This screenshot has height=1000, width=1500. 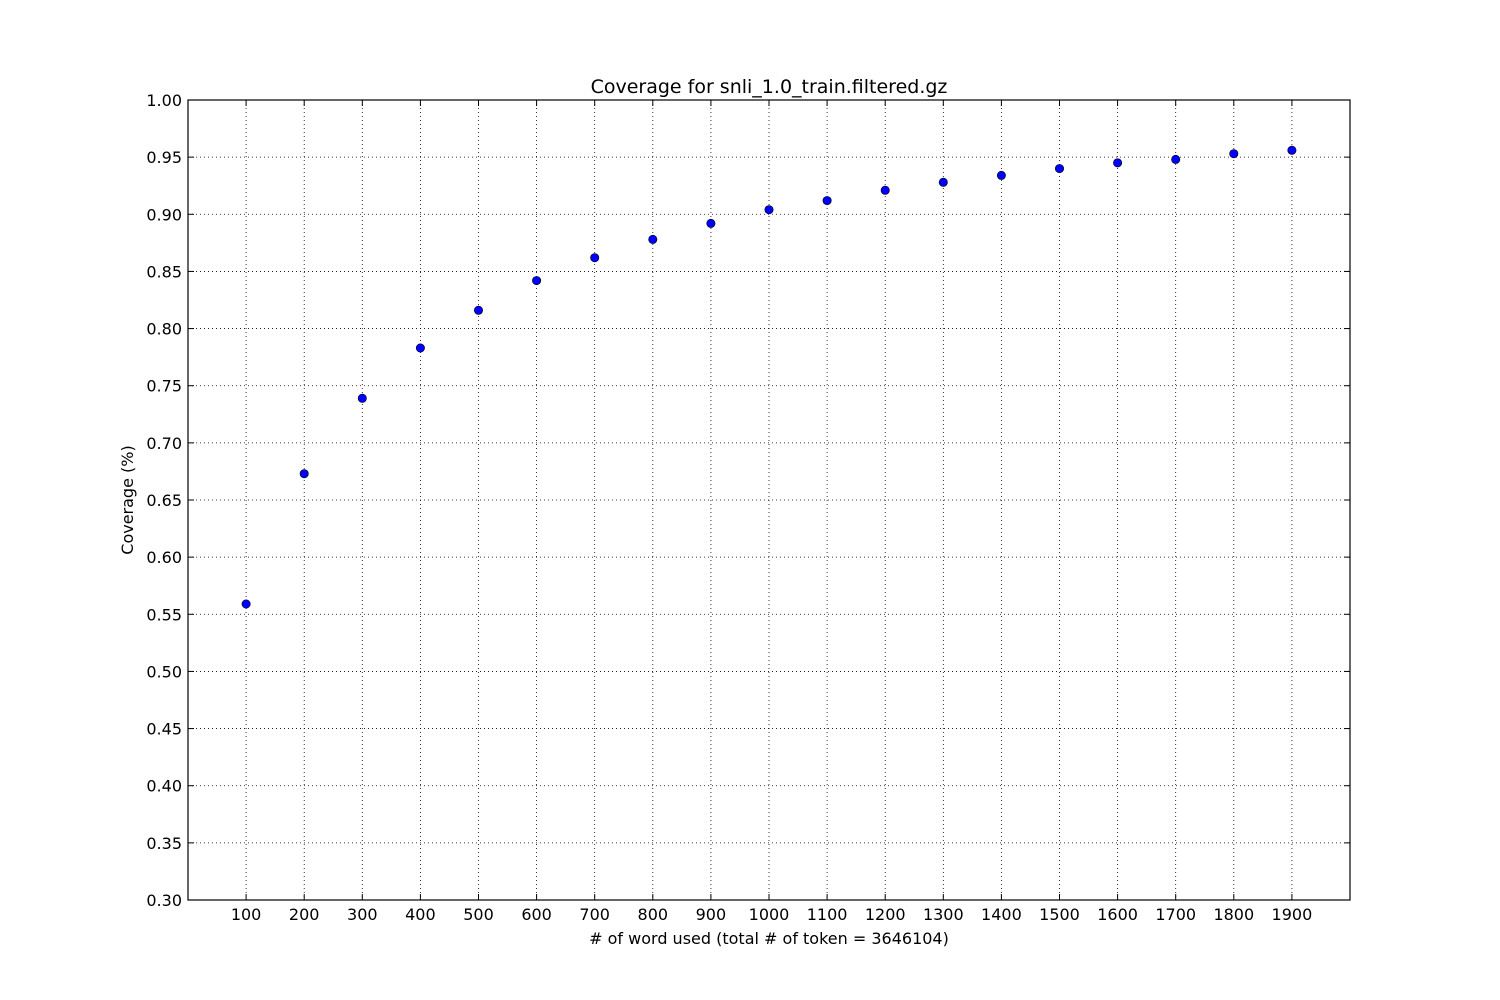 I want to click on x-tick-label: 1400, so click(x=1001, y=914).